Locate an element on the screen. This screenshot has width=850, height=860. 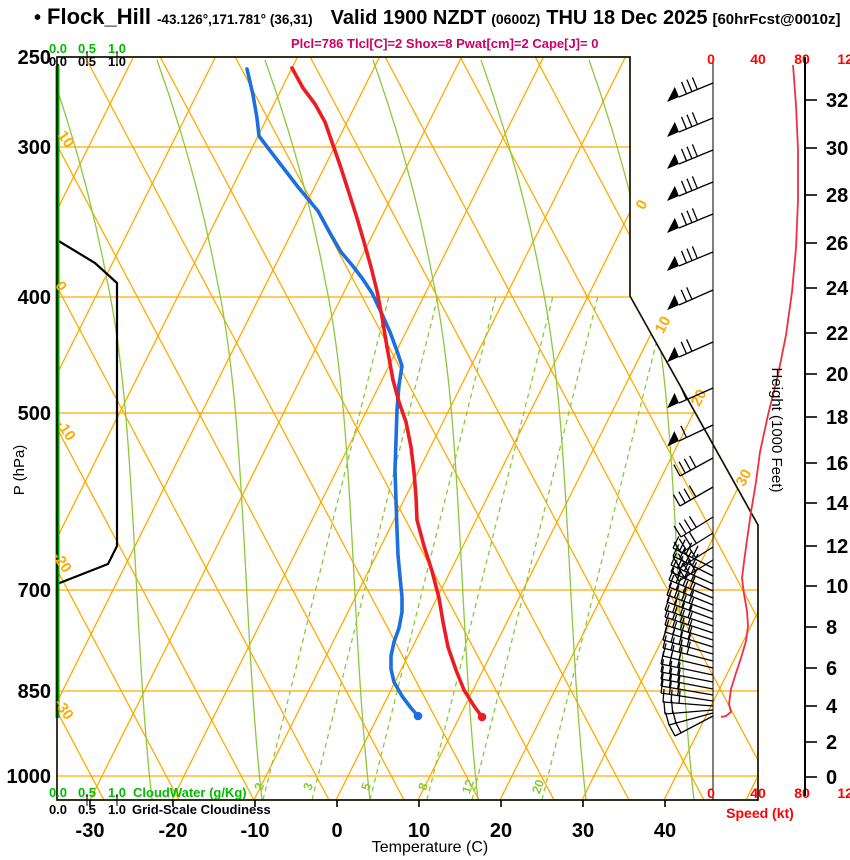
speed-axis-title: Speed (kt) is located at coordinates (760, 813).